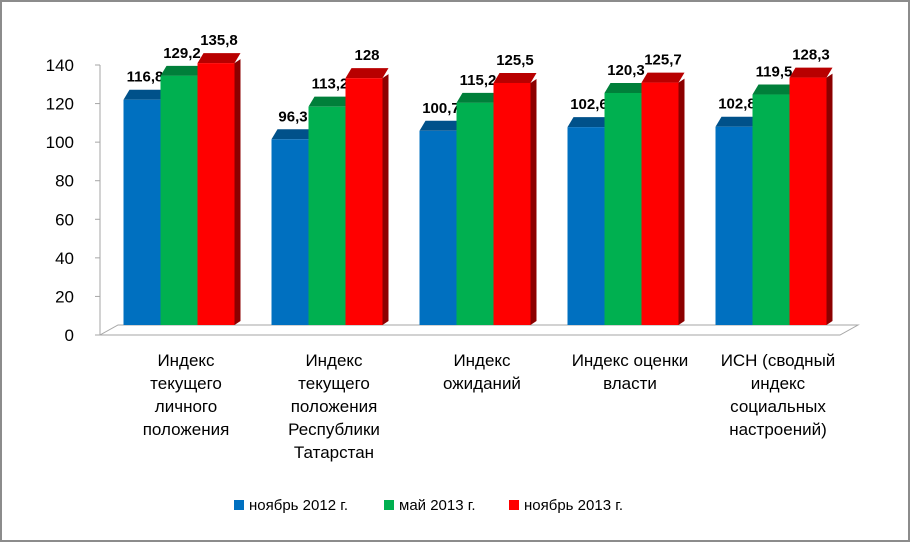 Image resolution: width=910 pixels, height=542 pixels. What do you see at coordinates (366, 55) in the screenshot?
I see `data-label: 128` at bounding box center [366, 55].